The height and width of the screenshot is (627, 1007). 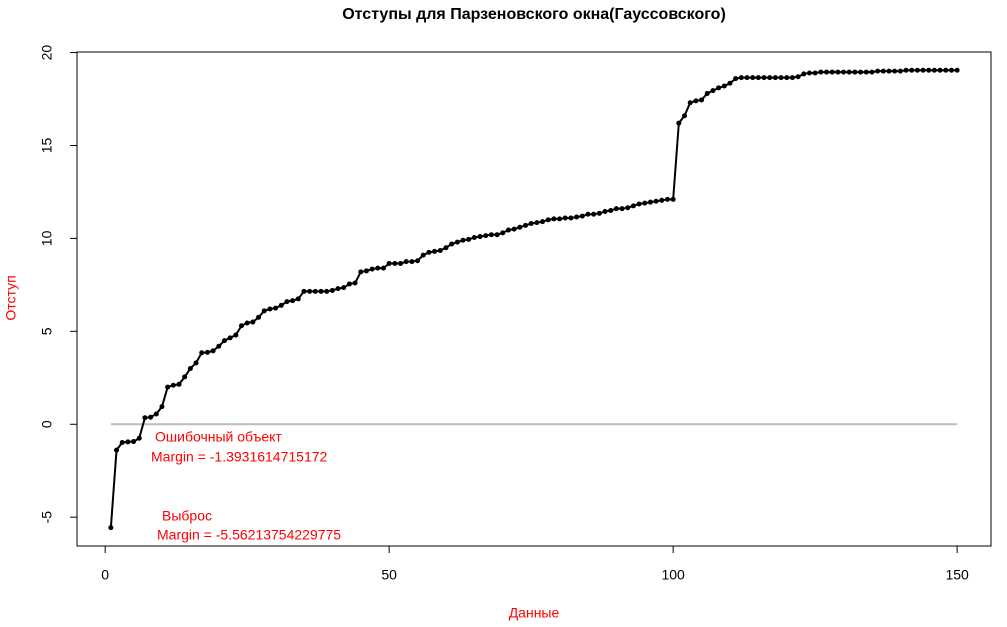 I want to click on y-tick-label: 15, so click(x=47, y=145).